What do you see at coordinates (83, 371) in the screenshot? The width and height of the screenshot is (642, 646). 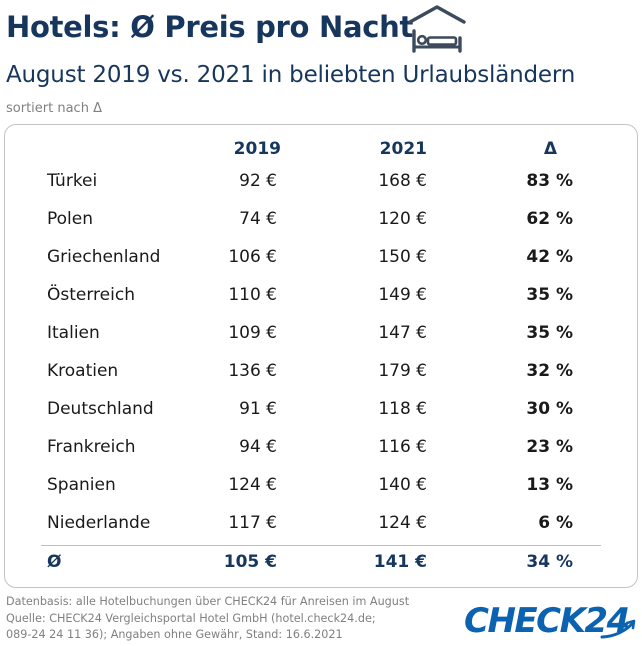 I see `country-cell: Kroatien` at bounding box center [83, 371].